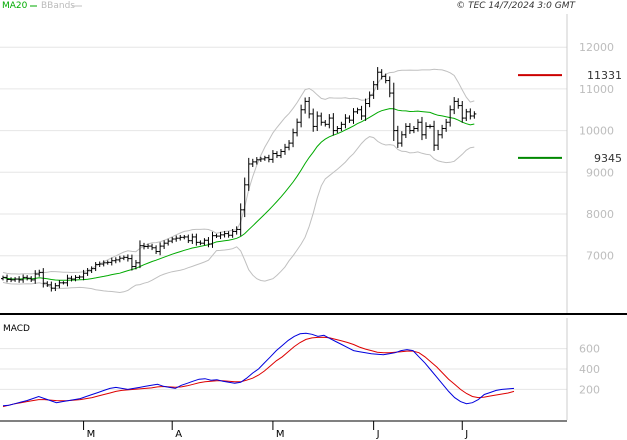  What do you see at coordinates (589, 349) in the screenshot?
I see `macd-tick-label: 600` at bounding box center [589, 349].